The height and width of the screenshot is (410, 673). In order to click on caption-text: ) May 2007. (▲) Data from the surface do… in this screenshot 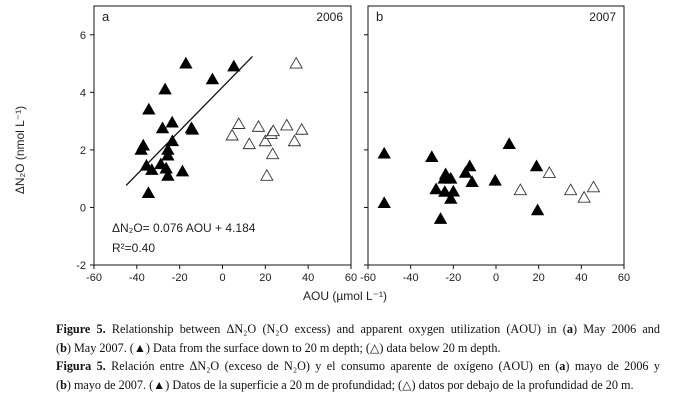, I will do `click(283, 347)`.